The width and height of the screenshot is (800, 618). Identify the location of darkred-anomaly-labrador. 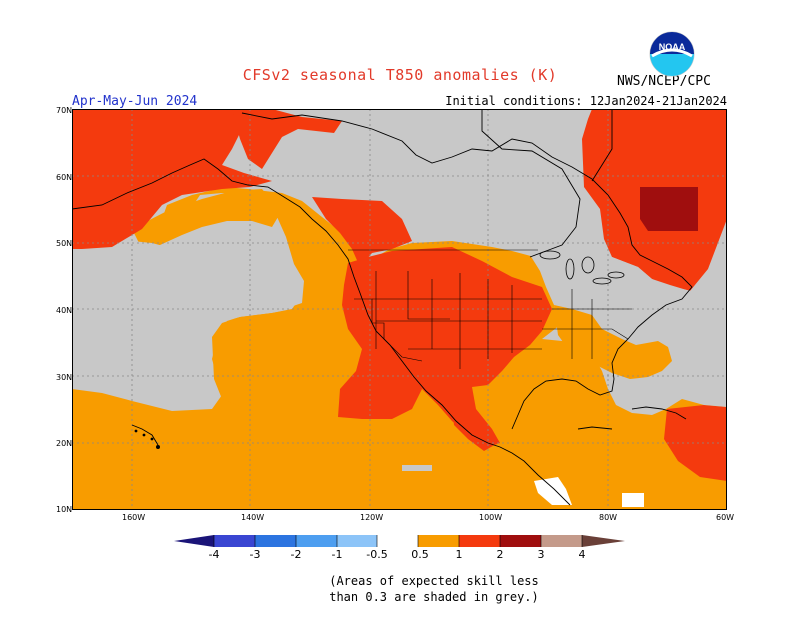
(669, 209).